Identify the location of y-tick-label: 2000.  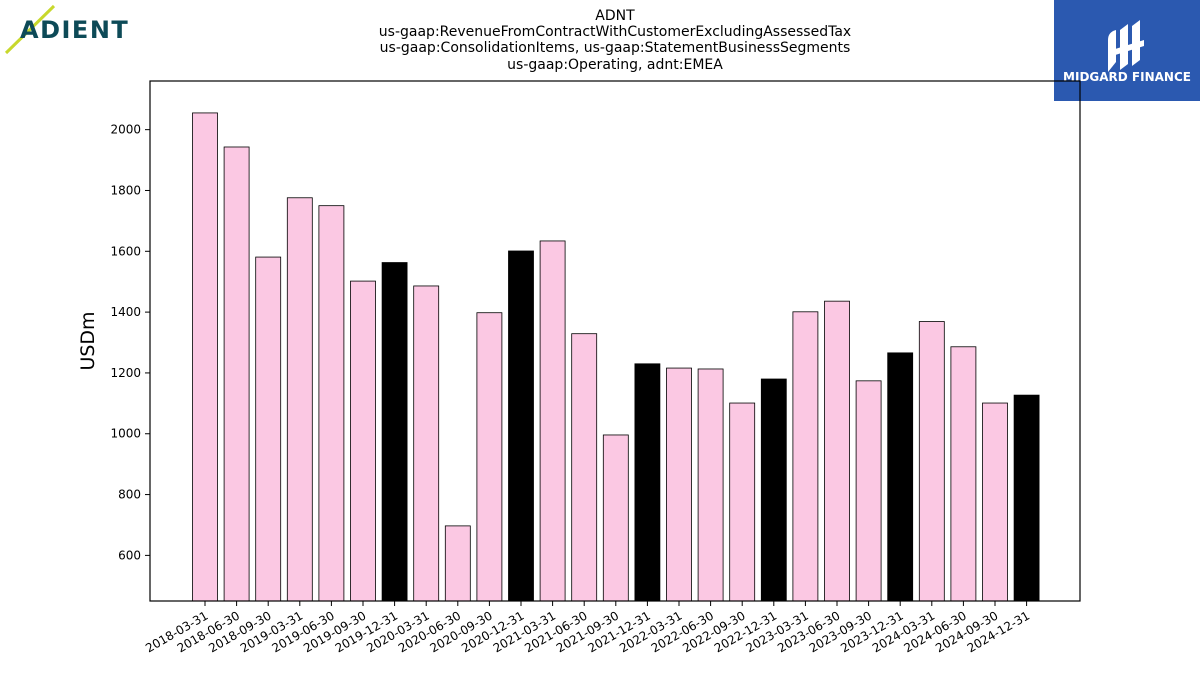
(125, 130).